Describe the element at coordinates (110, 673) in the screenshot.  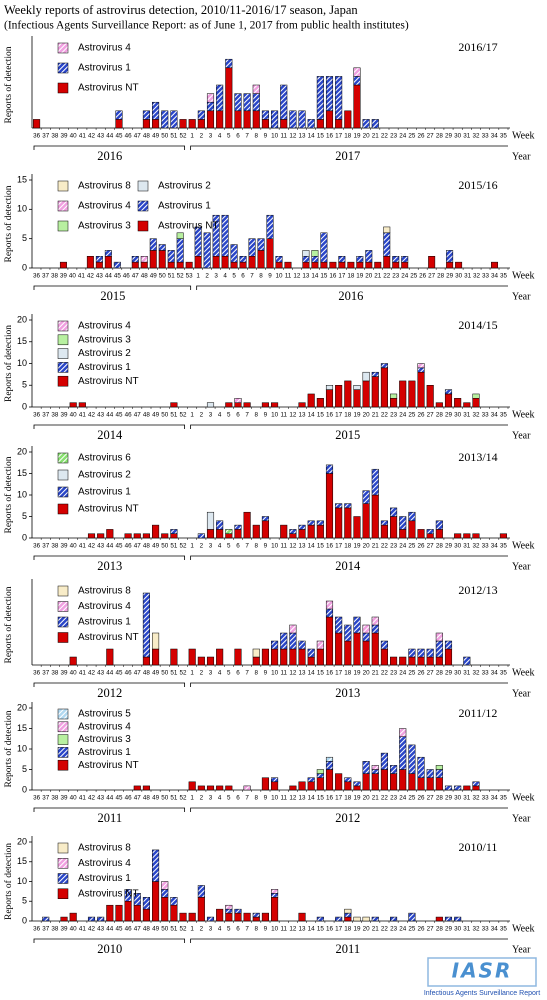
I see `x-tick-label: 44` at that location.